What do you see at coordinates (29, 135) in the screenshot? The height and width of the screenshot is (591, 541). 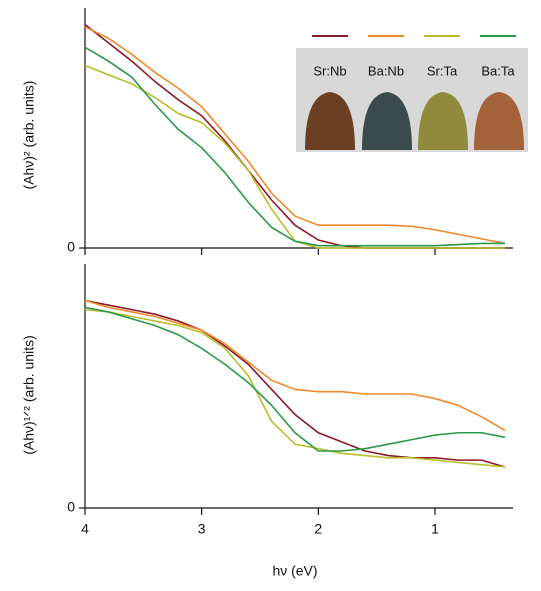 I see `y-axis-label: (Ahν)² (arb. units)` at bounding box center [29, 135].